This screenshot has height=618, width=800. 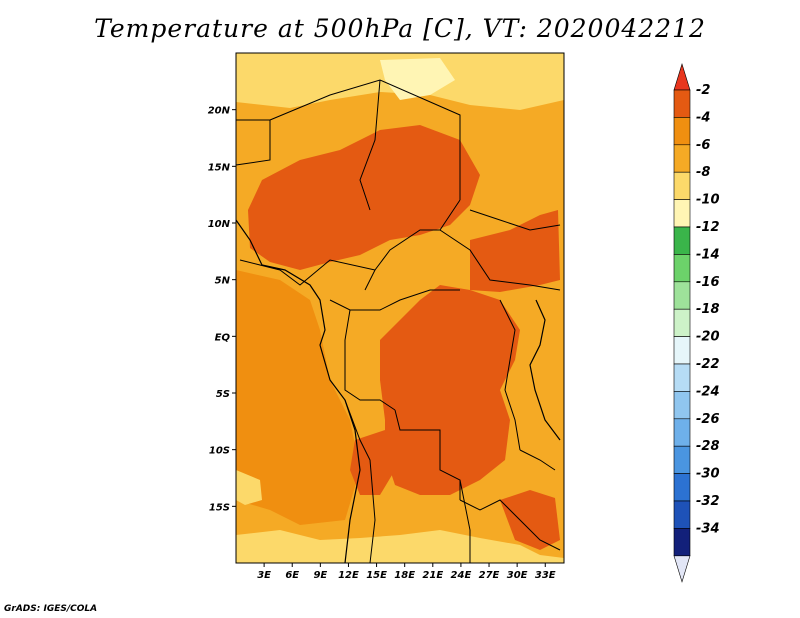 I want to click on colorbar-level-label: -28, so click(x=708, y=446).